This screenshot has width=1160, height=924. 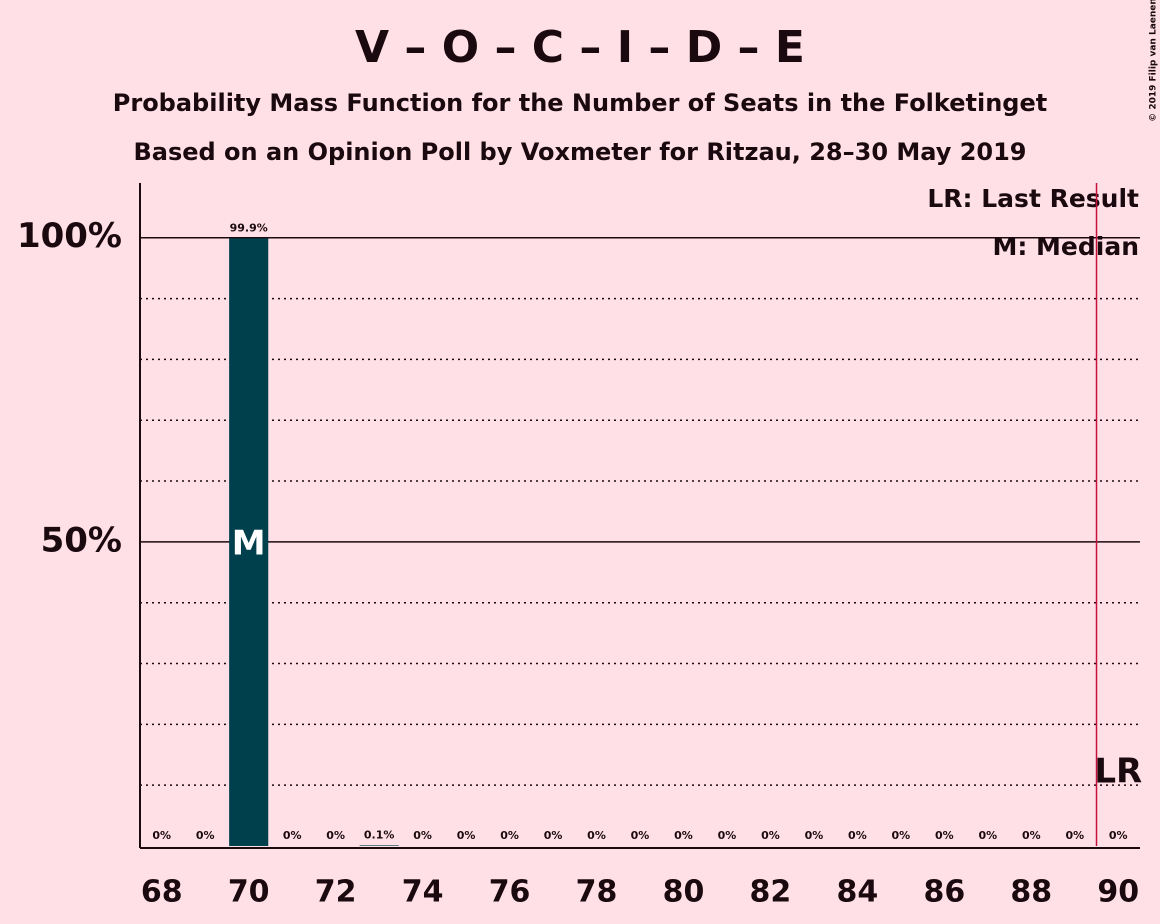 I want to click on x-tick-label: 82, so click(x=771, y=892).